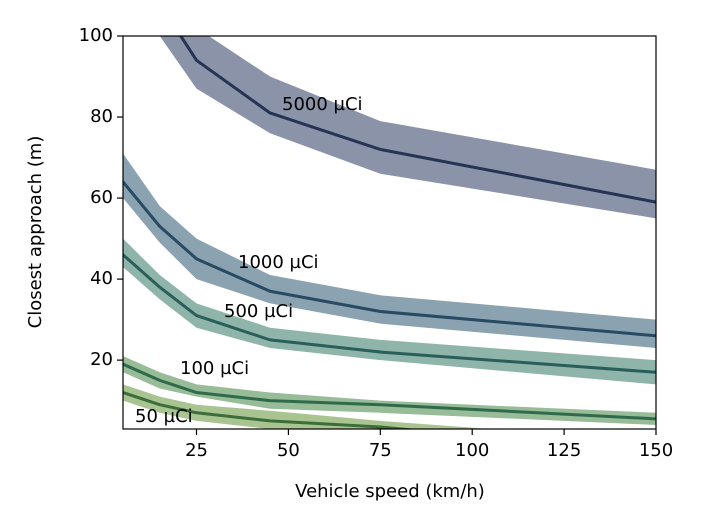 The image size is (706, 530). What do you see at coordinates (214, 368) in the screenshot?
I see `series-label: 100 µCi` at bounding box center [214, 368].